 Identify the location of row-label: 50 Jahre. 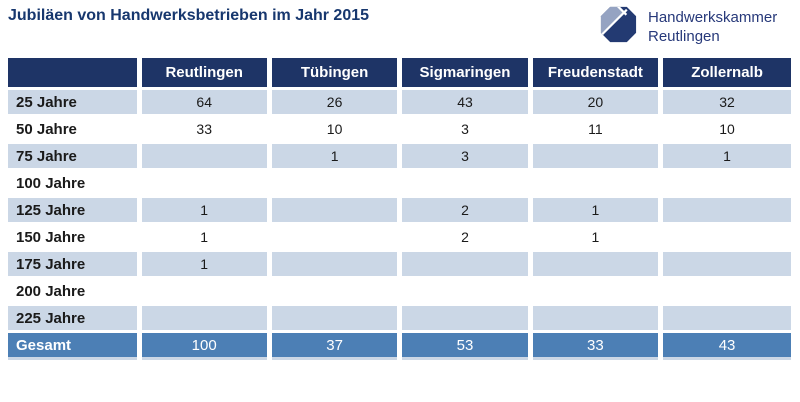
(73, 129).